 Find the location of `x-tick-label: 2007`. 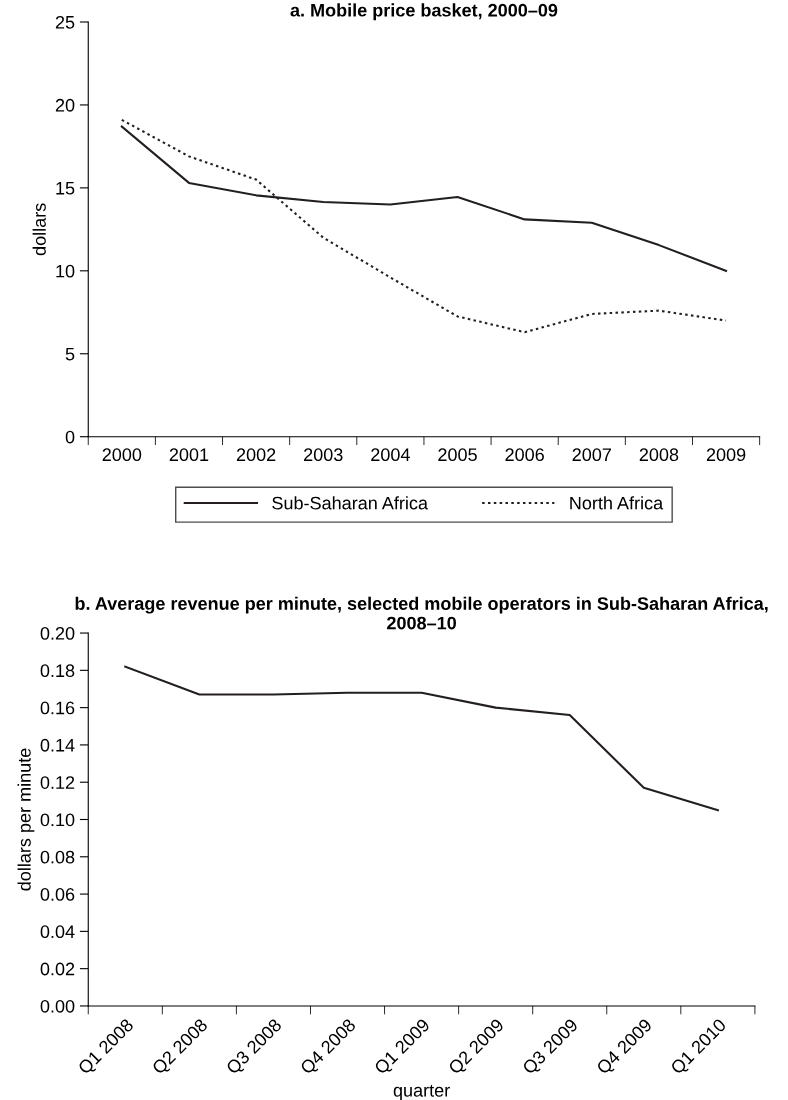

x-tick-label: 2007 is located at coordinates (591, 455).